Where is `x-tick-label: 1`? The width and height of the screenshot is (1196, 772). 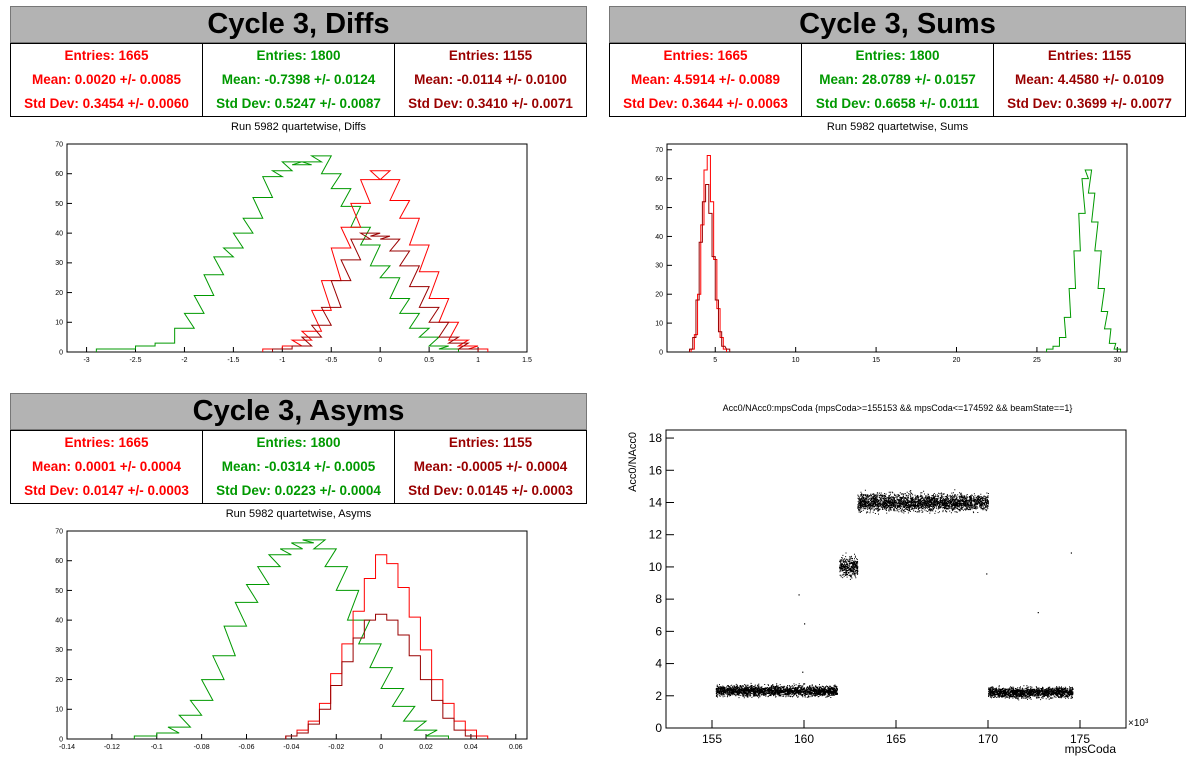 x-tick-label: 1 is located at coordinates (478, 360).